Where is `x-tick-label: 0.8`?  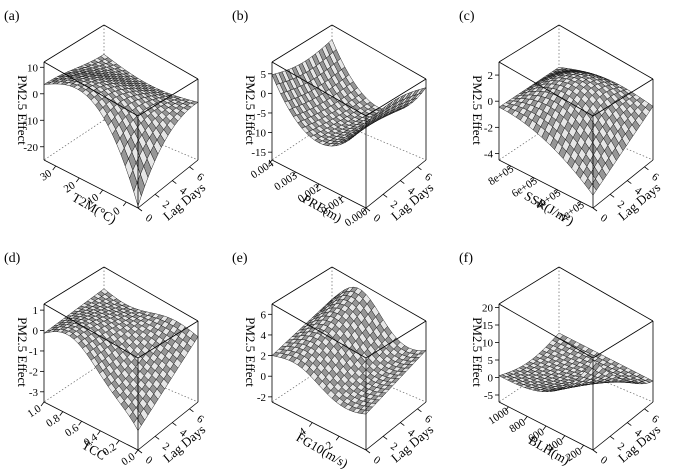
x-tick-label: 0.8 is located at coordinates (53, 421).